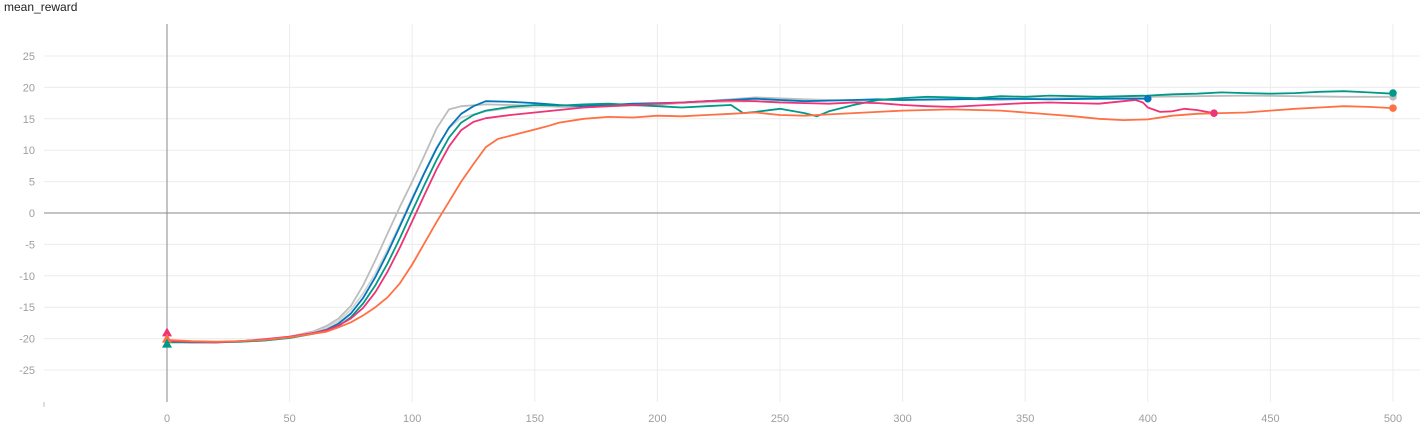 The width and height of the screenshot is (1421, 426). I want to click on y-tick-label: -5, so click(30, 245).